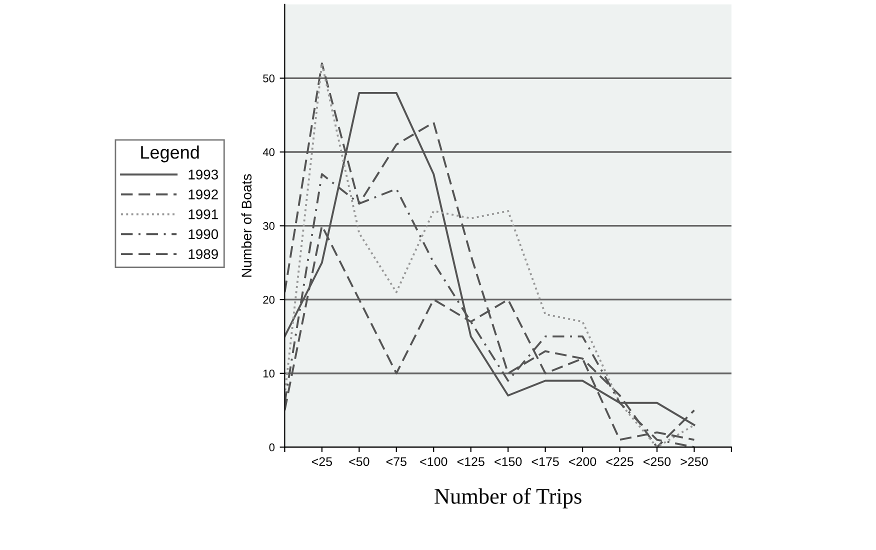 This screenshot has height=550, width=876. What do you see at coordinates (170, 153) in the screenshot?
I see `legend-title: Legend` at bounding box center [170, 153].